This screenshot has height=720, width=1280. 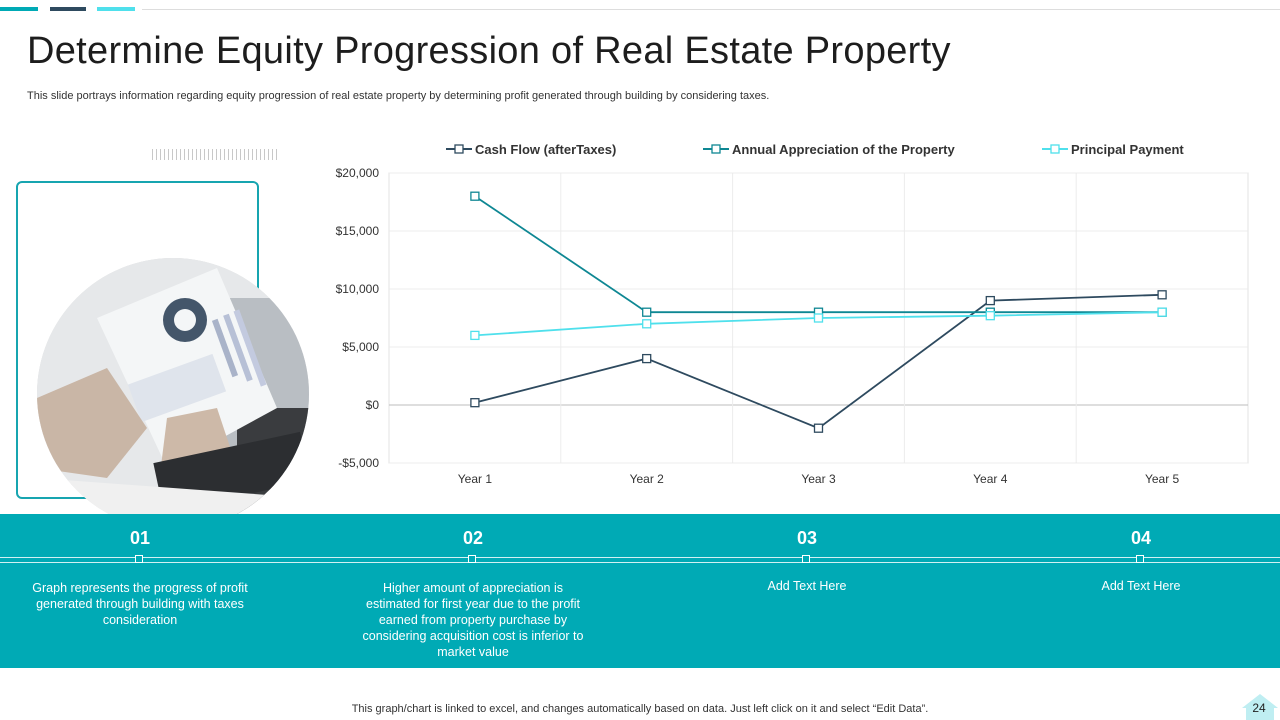 I want to click on step-number: 04, so click(x=1141, y=538).